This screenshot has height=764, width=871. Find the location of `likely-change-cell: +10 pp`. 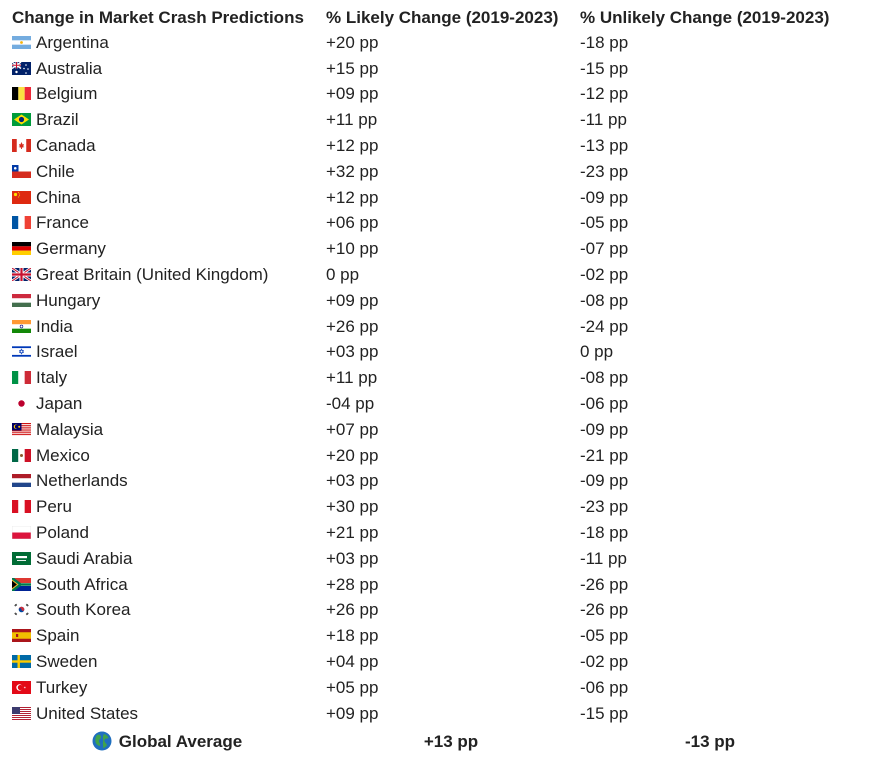

likely-change-cell: +10 pp is located at coordinates (352, 249).